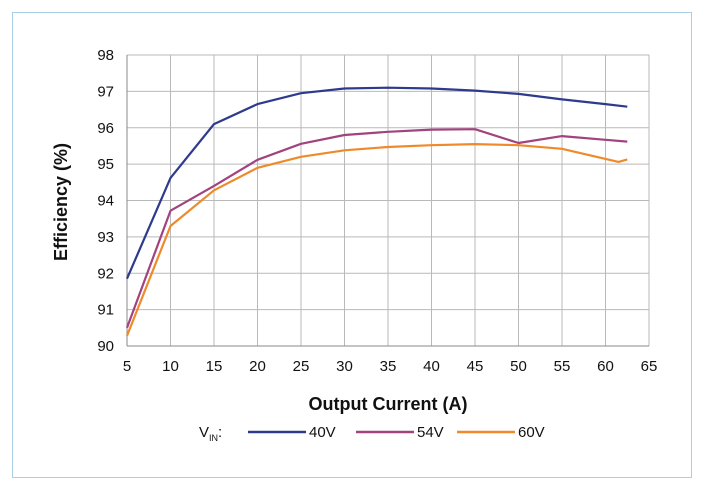  Describe the element at coordinates (105, 237) in the screenshot. I see `y-tick-label: 93` at that location.